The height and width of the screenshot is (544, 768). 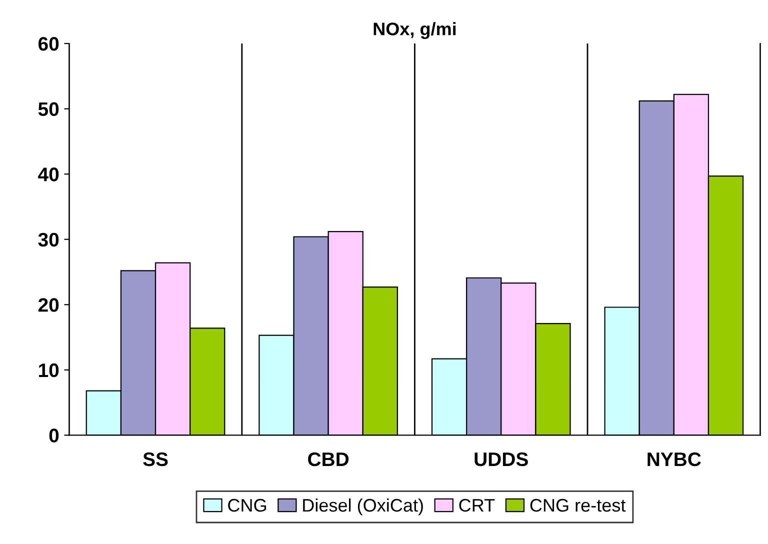 I want to click on y-tick-label: 60, so click(x=48, y=43).